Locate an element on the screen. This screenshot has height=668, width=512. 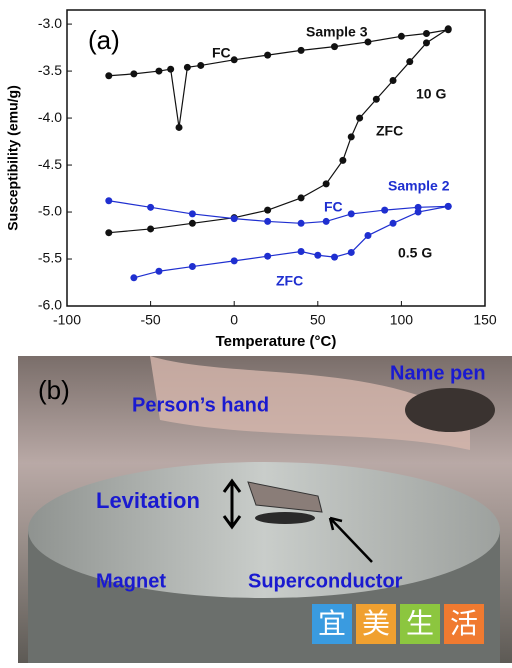
superconductor is located at coordinates (285, 497).